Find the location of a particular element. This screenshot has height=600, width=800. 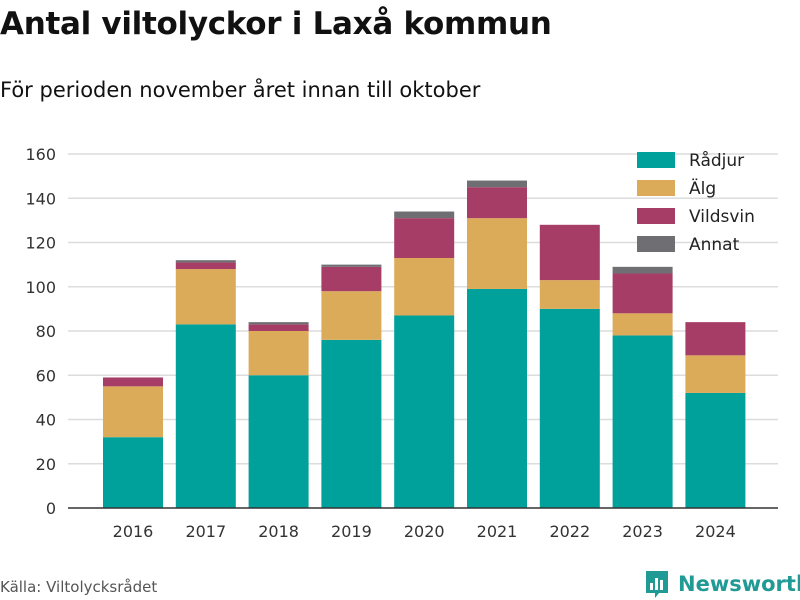

y-tick-label: 40 is located at coordinates (46, 420).